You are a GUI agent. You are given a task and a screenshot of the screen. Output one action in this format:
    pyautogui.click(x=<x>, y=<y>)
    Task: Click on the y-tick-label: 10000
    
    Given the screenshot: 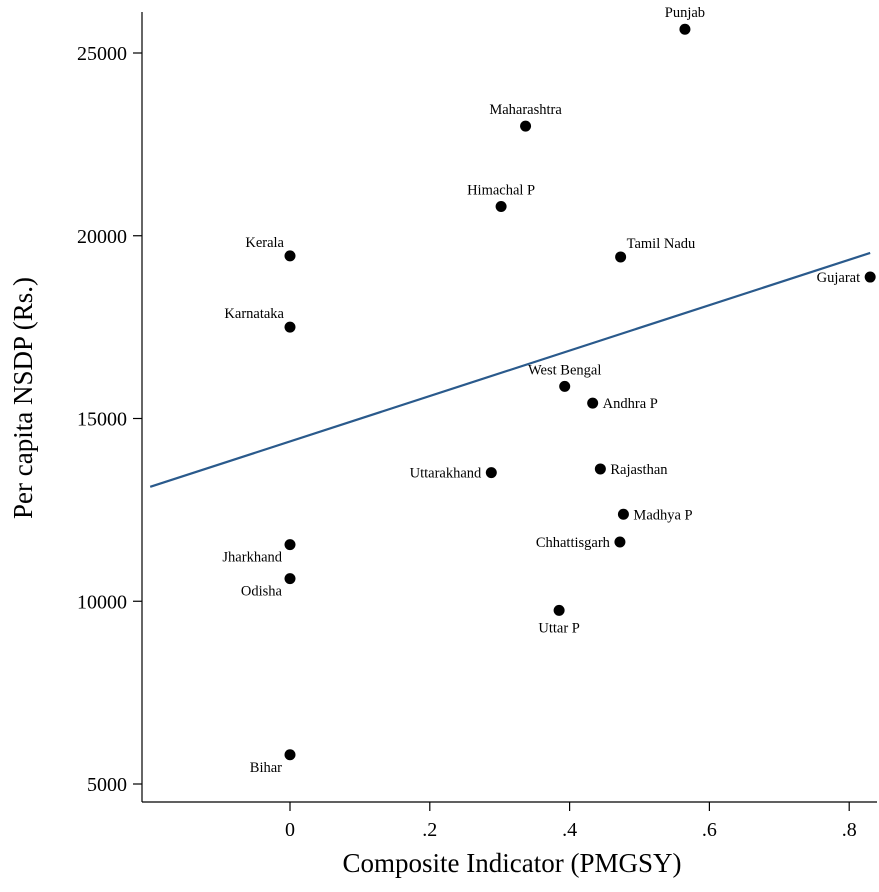 What is the action you would take?
    pyautogui.click(x=102, y=602)
    